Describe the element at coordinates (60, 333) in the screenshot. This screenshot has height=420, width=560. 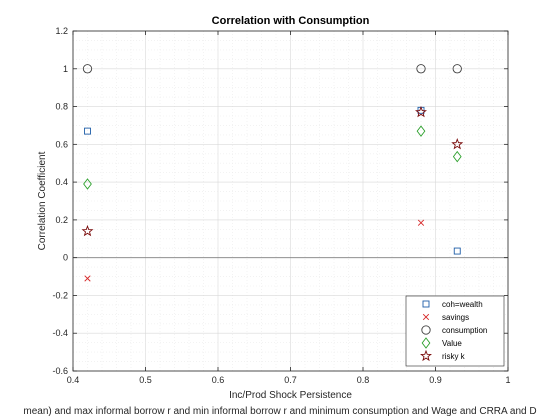
I see `y-tick-label: -0.4` at that location.